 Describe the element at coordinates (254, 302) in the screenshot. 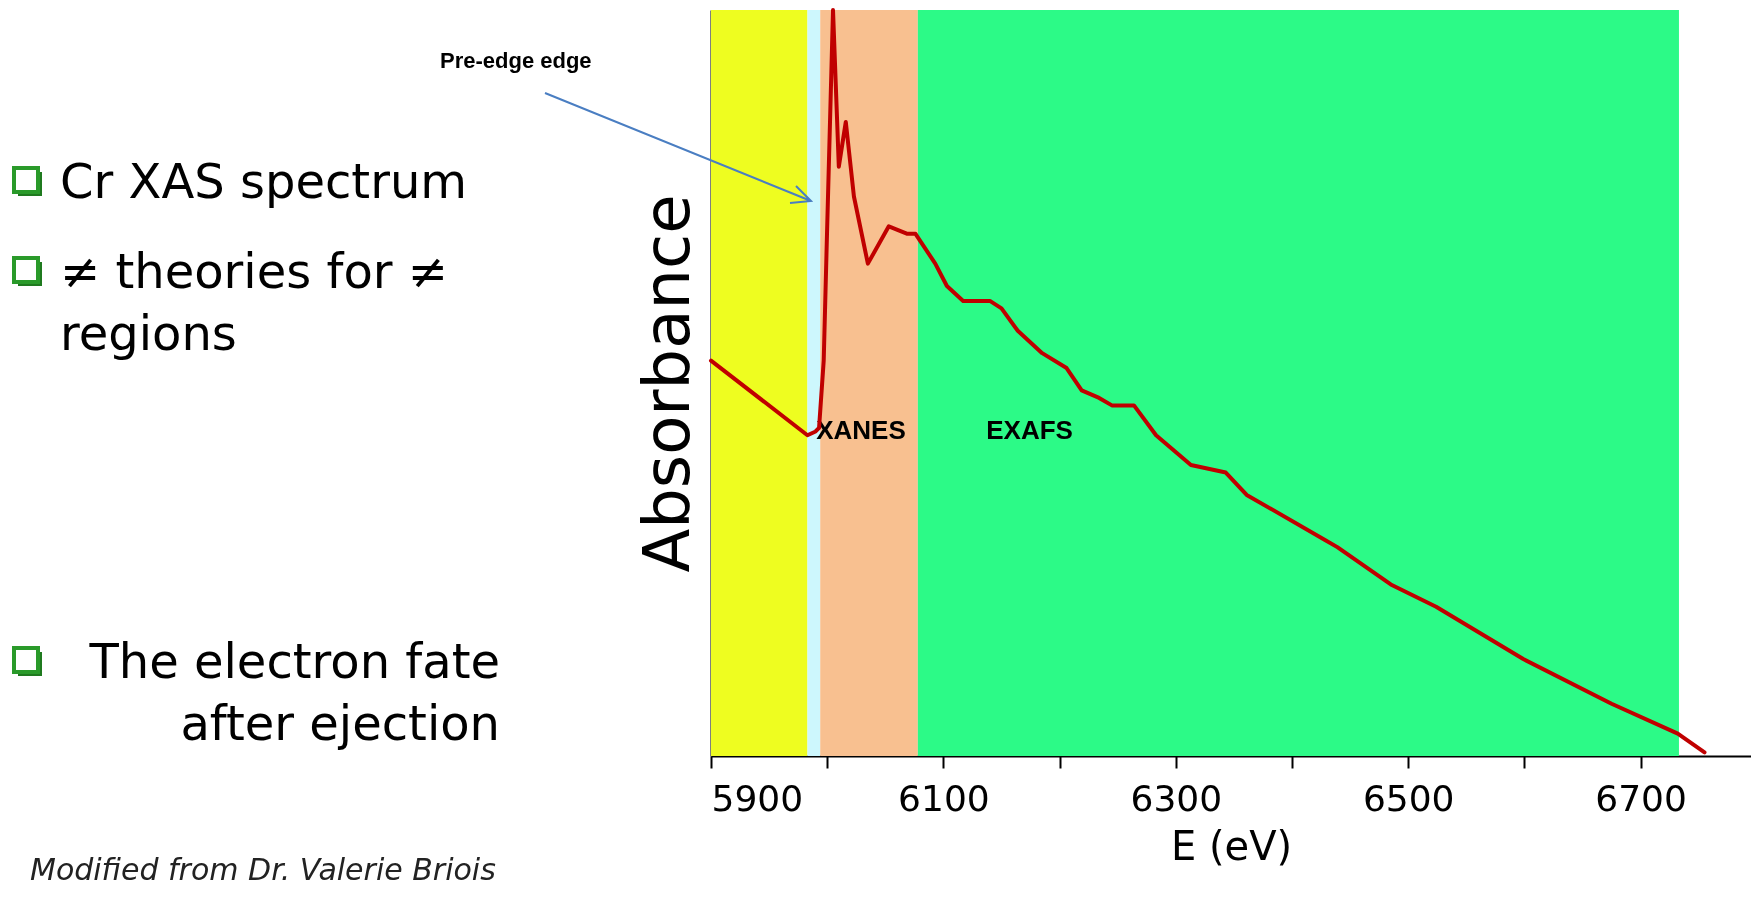

I see `text: ≠ theories for ≠ regions` at that location.